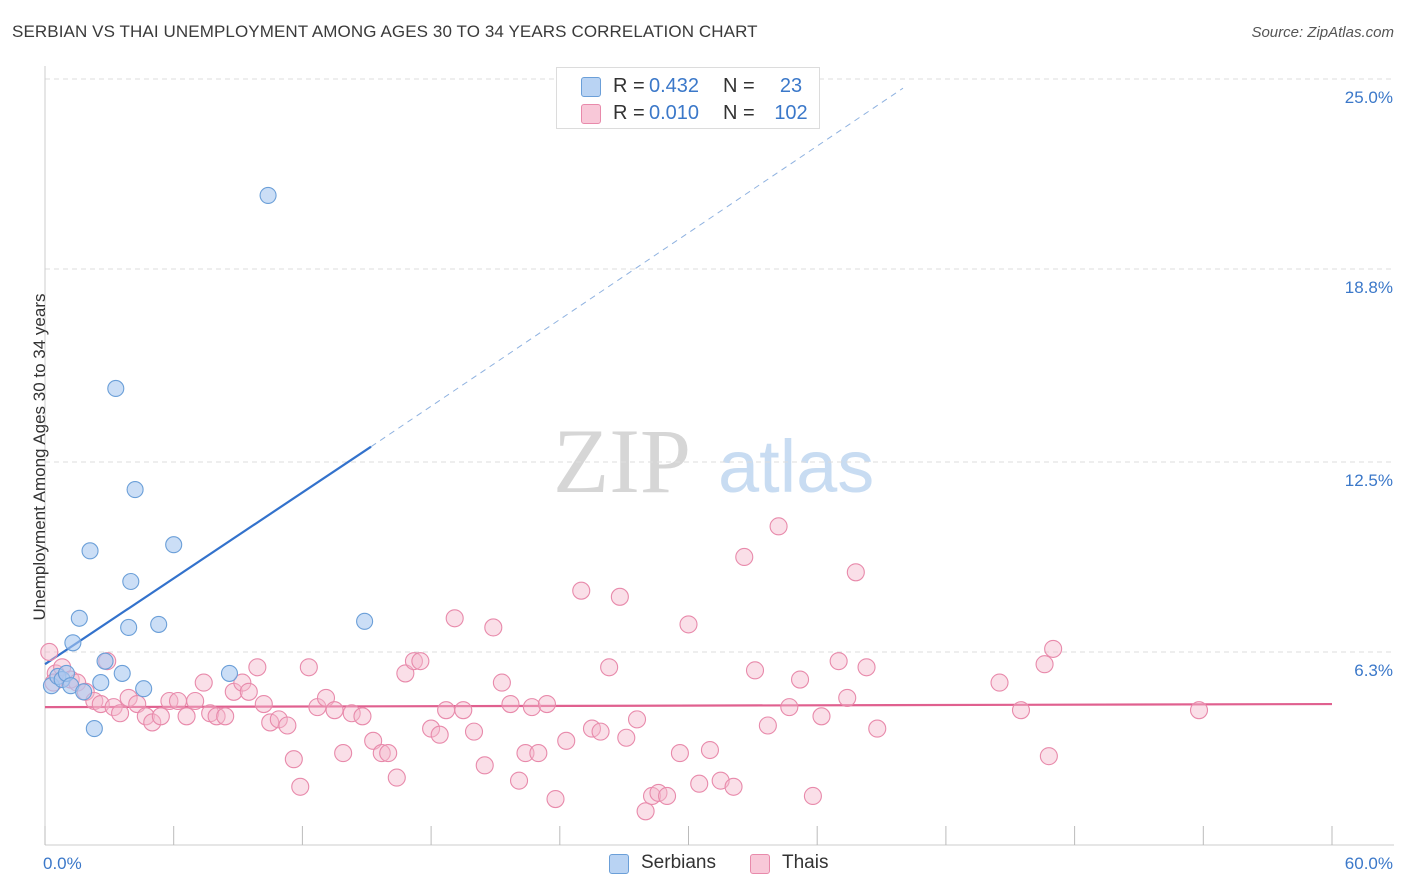 This screenshot has width=1406, height=892. What do you see at coordinates (591, 114) in the screenshot?
I see `thai-swatch` at bounding box center [591, 114].